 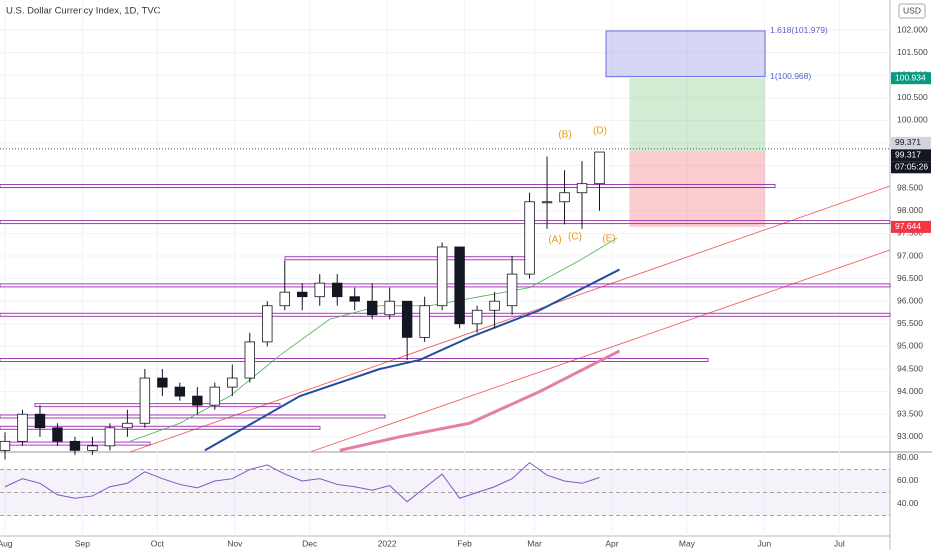 I want to click on countdown: 07:05:26, so click(x=911, y=167).